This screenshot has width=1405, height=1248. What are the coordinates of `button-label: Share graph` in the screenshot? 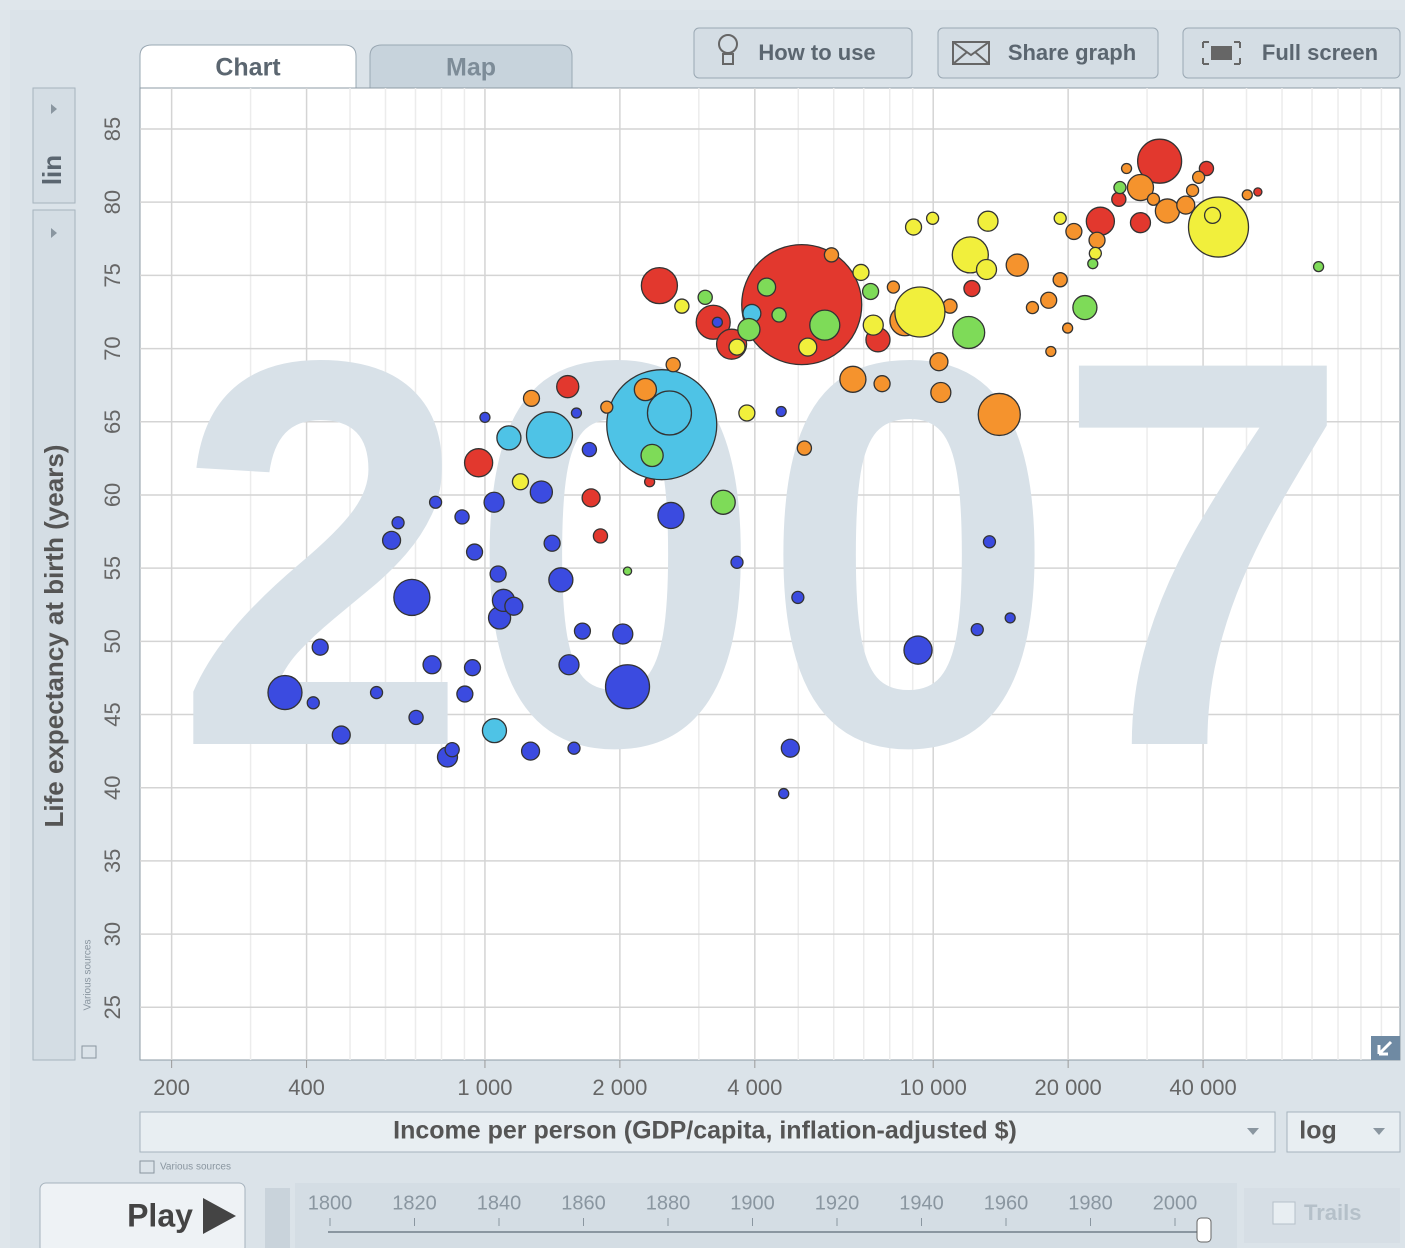 It's located at (1072, 52).